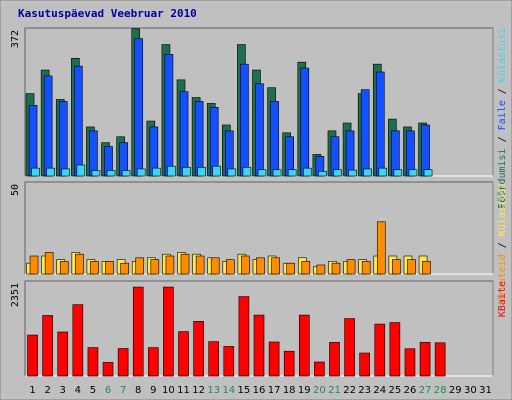 The width and height of the screenshot is (512, 400). Describe the element at coordinates (502, 209) in the screenshot. I see `legend-item: Külastusi` at that location.